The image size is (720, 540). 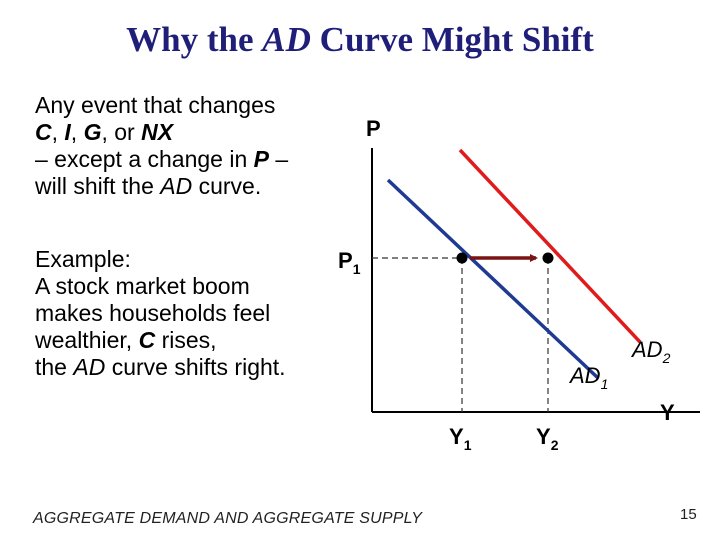 I want to click on para1-line1: Any event that changes, so click(x=155, y=105).